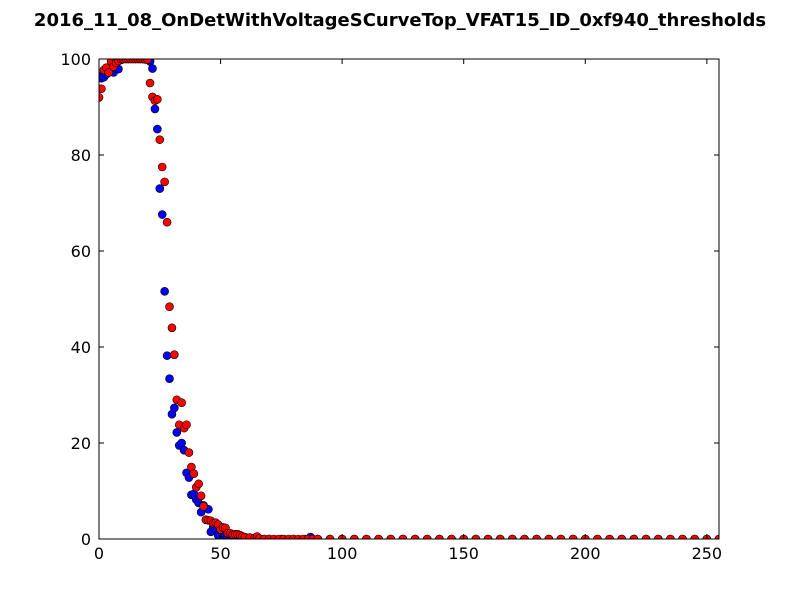  Describe the element at coordinates (220, 553) in the screenshot. I see `x-tick-label-1: 50` at that location.